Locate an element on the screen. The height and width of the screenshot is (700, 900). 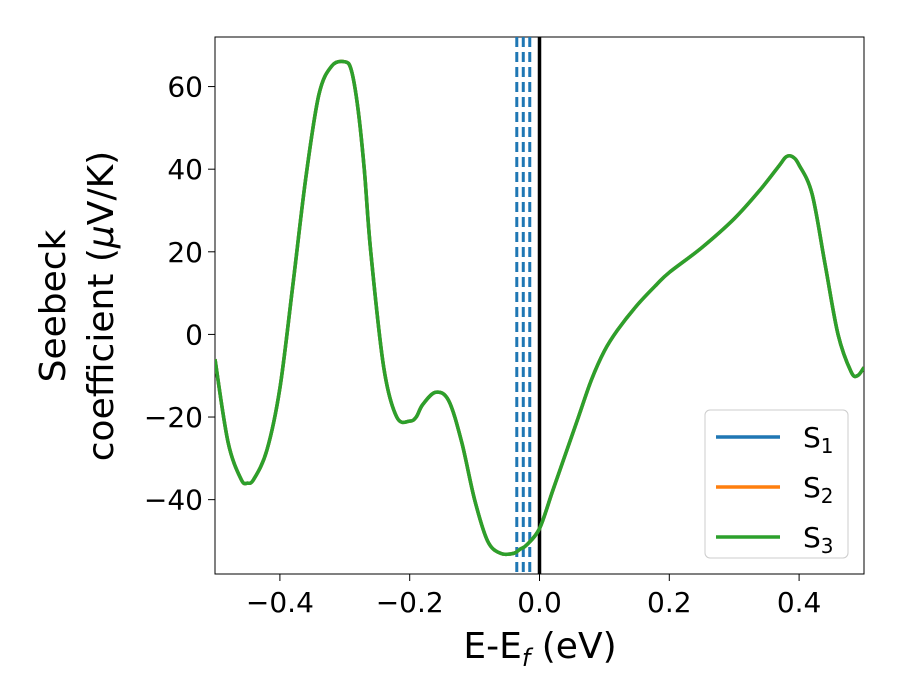
y-tick-label: −40 is located at coordinates (173, 500).